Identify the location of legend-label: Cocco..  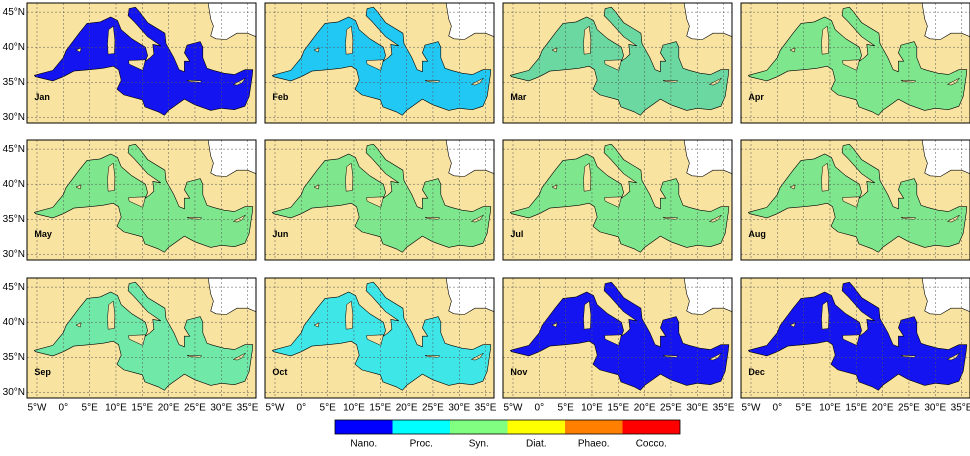
(651, 444).